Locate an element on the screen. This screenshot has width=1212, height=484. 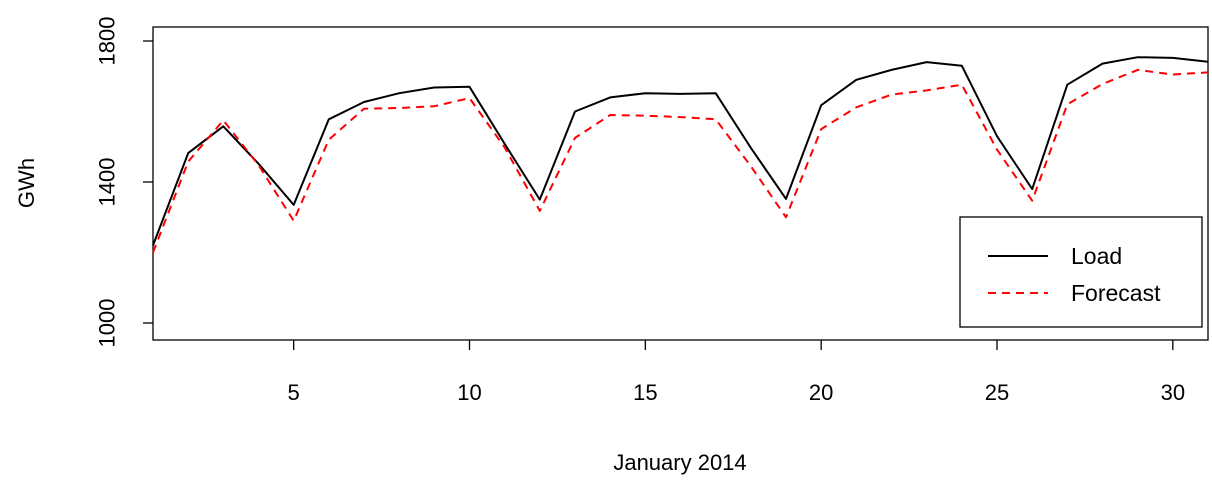
y-axis: 1000 1400 1800 is located at coordinates (124, 182).